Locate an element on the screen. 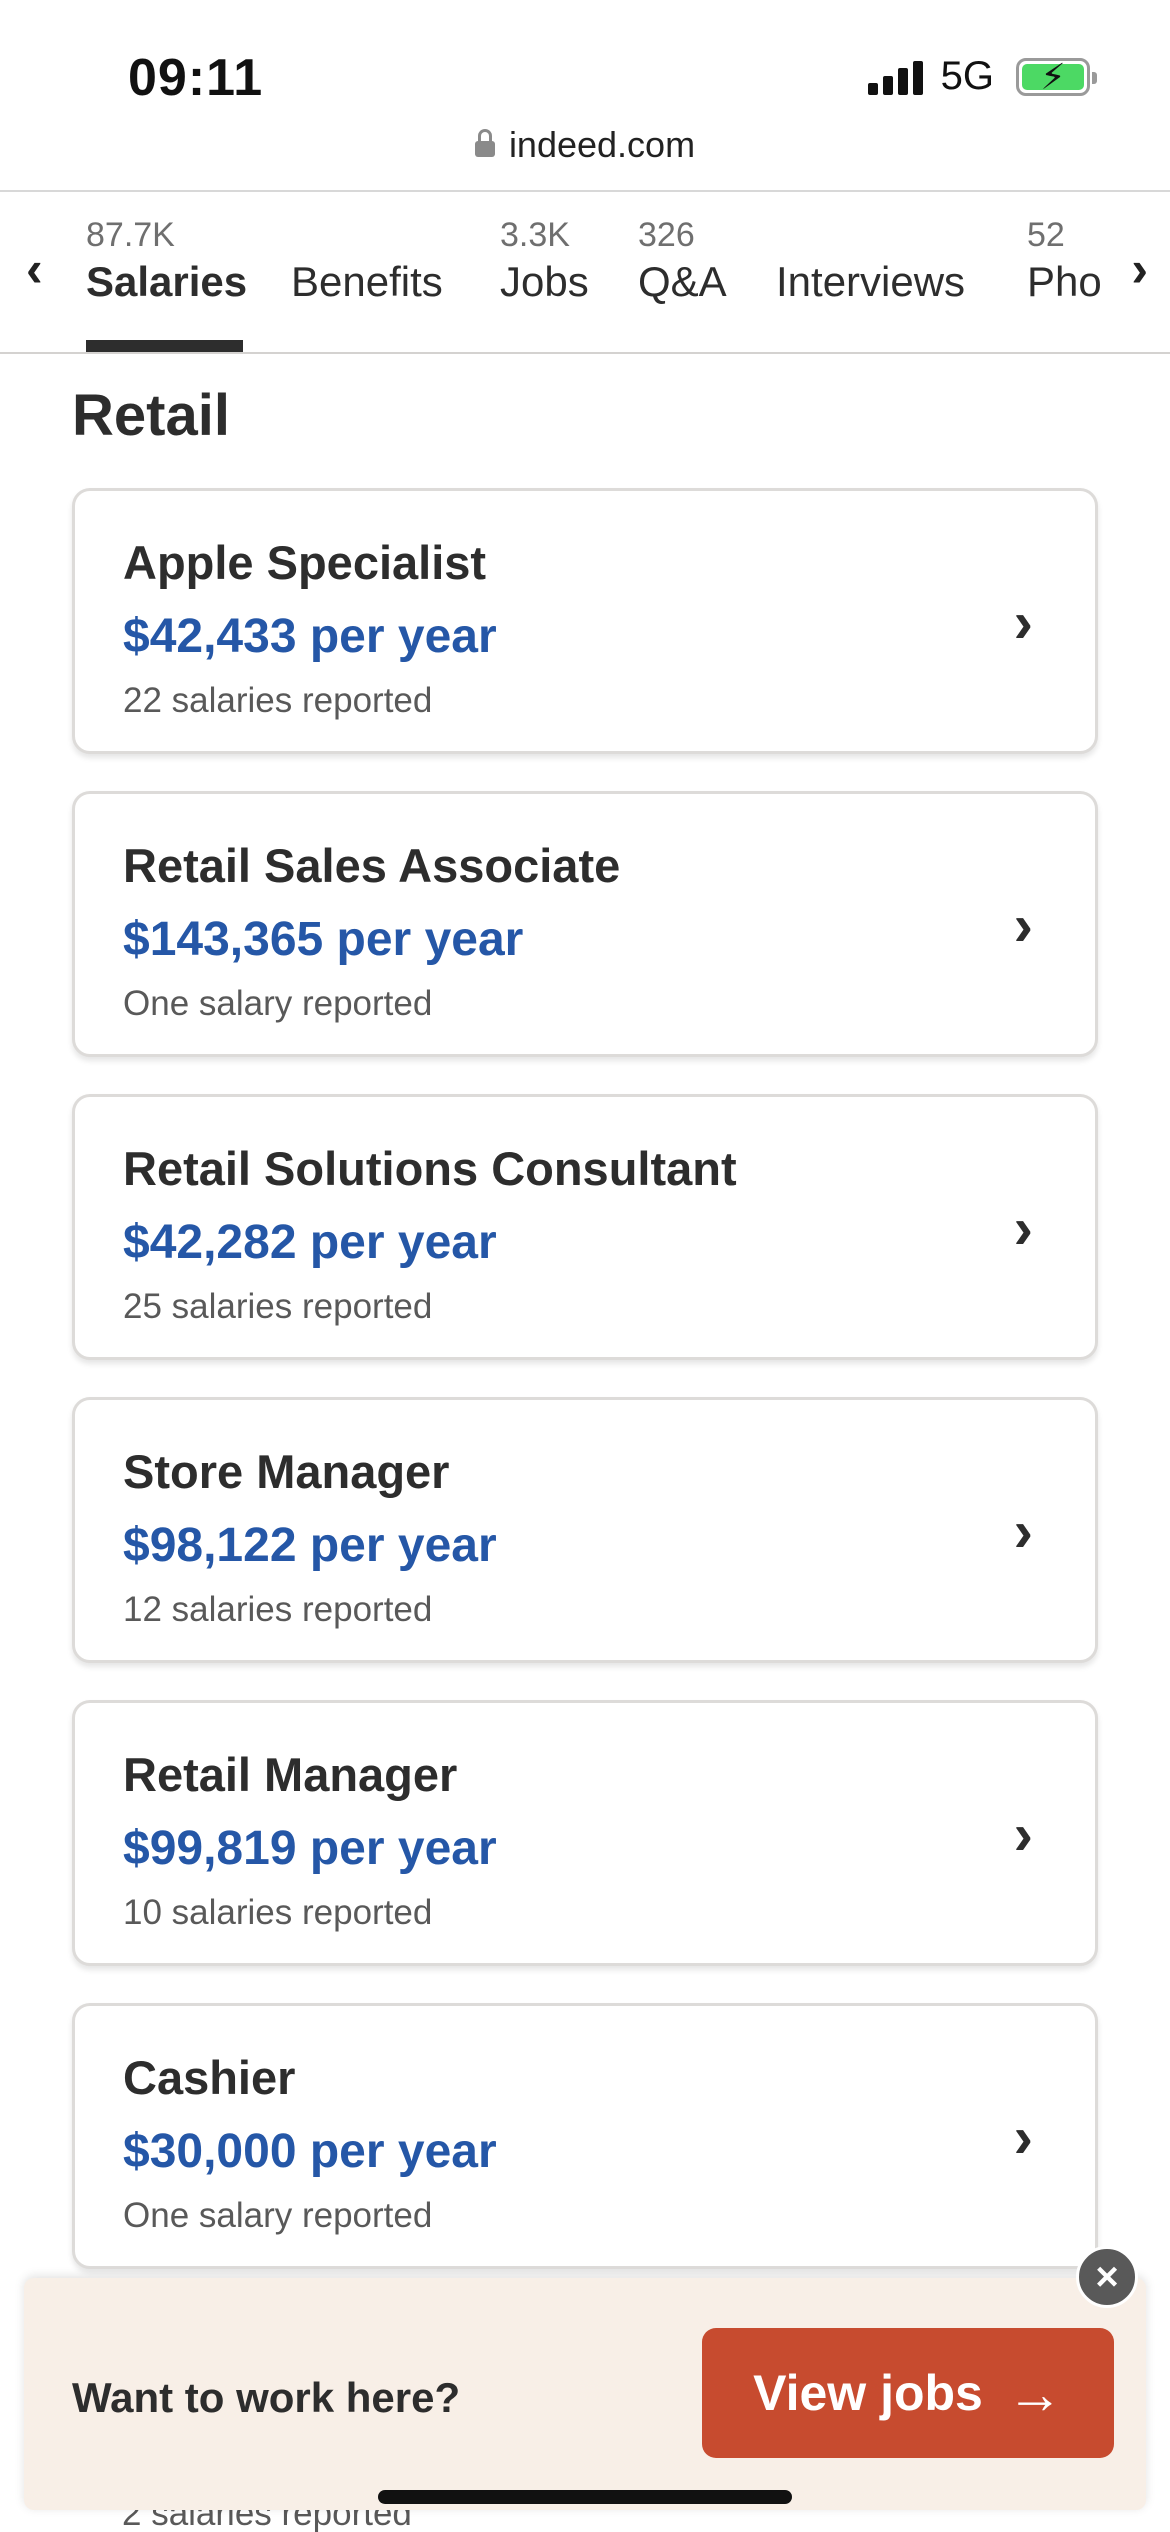 The image size is (1170, 2532). lock-icon is located at coordinates (484, 143).